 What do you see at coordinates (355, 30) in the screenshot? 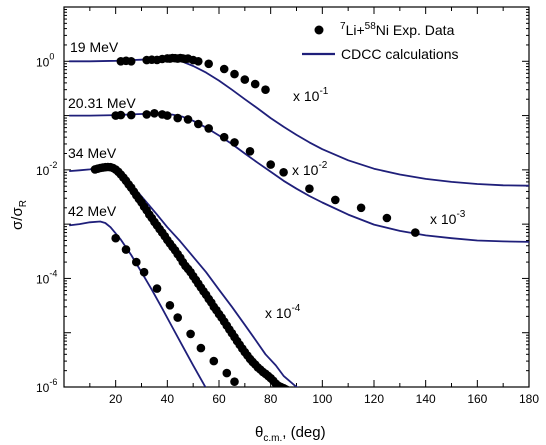
I see `legend-li: Li+` at bounding box center [355, 30].